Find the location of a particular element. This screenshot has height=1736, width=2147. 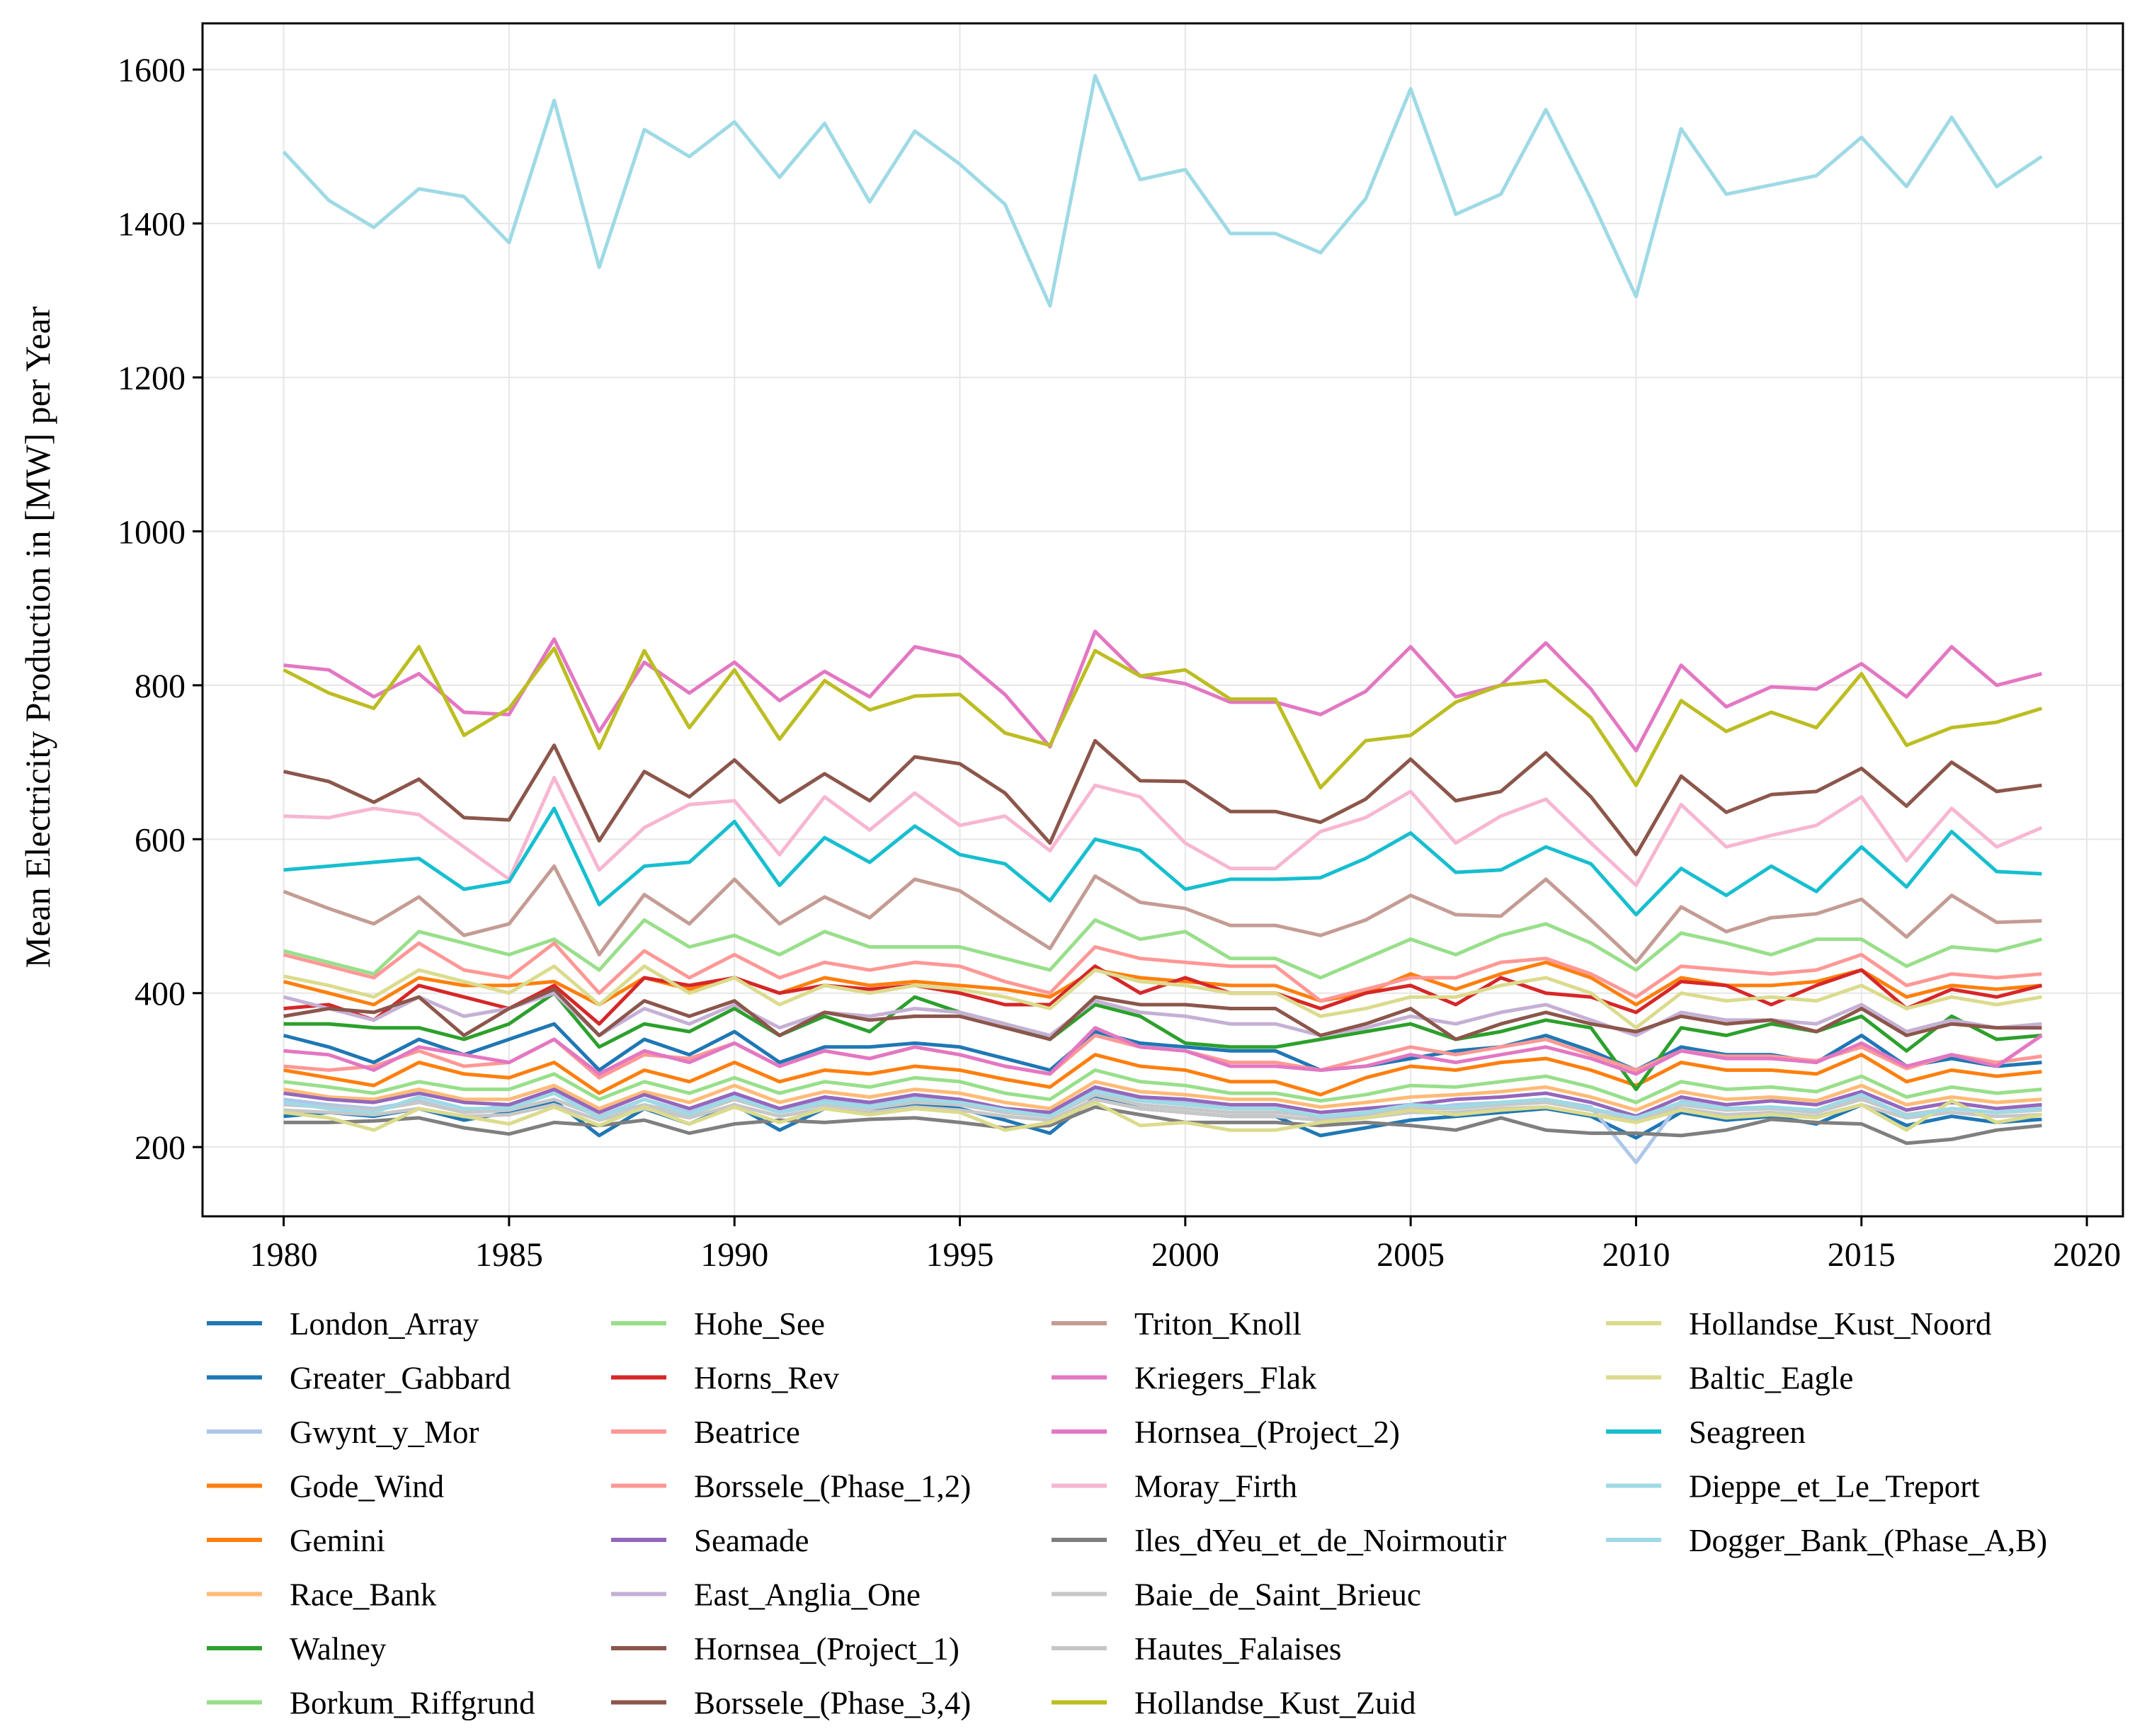

legend-label-hautes-falaises: Hautes_Falaises is located at coordinates (1237, 1649).